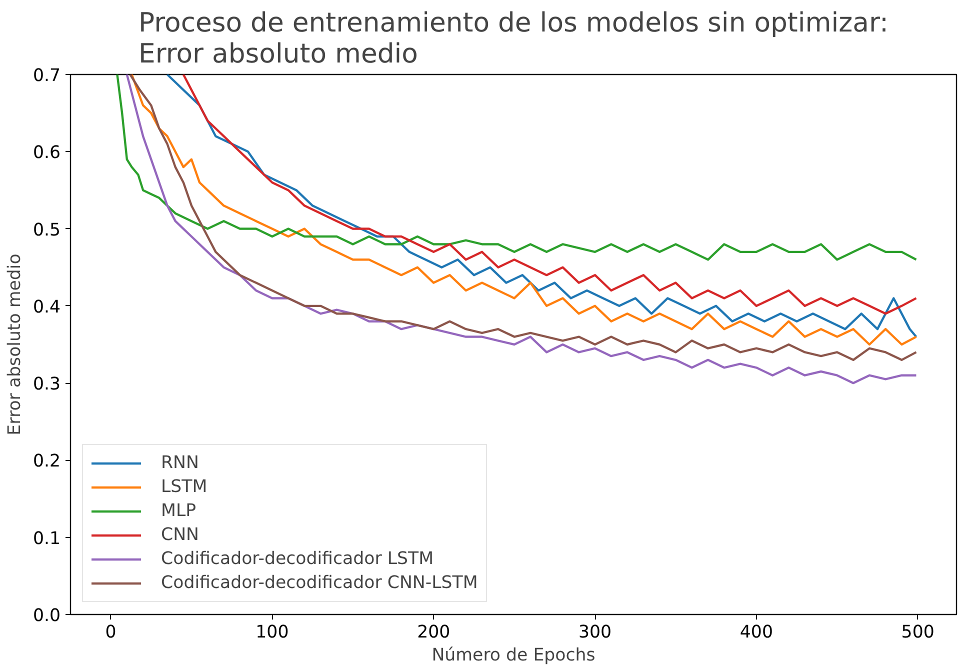 The image size is (962, 668). What do you see at coordinates (46, 153) in the screenshot?
I see `y-tick-label: 0.6` at bounding box center [46, 153].